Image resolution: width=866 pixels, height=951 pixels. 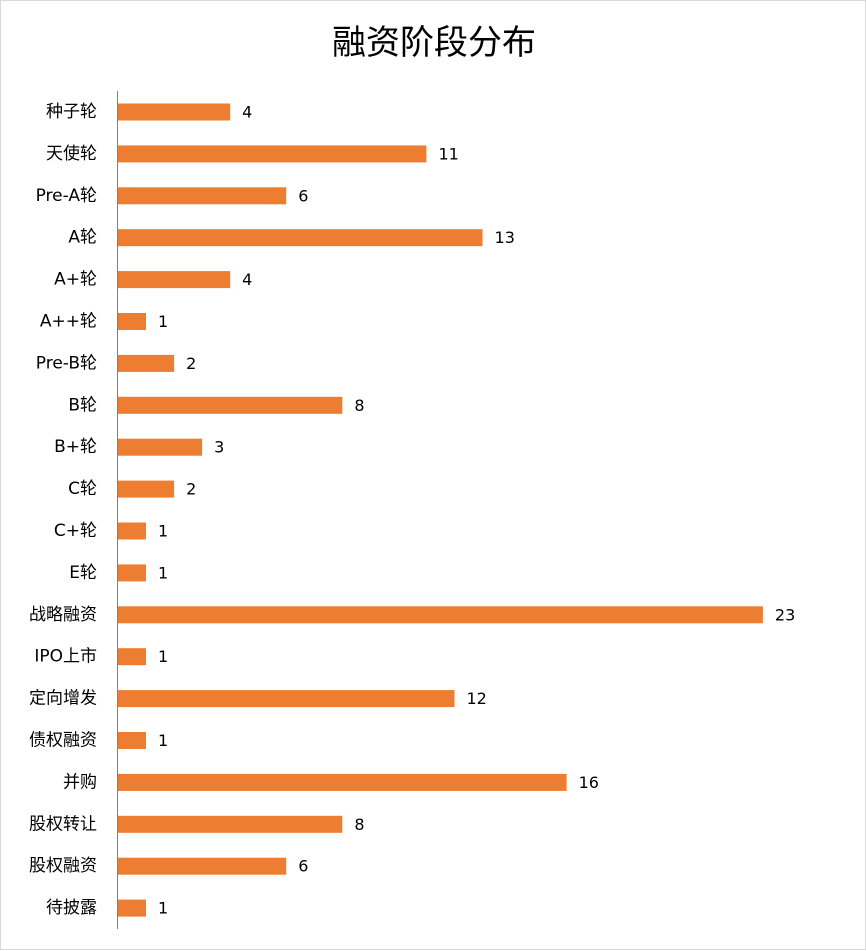 I want to click on category-label: 股权转让, so click(x=63, y=824).